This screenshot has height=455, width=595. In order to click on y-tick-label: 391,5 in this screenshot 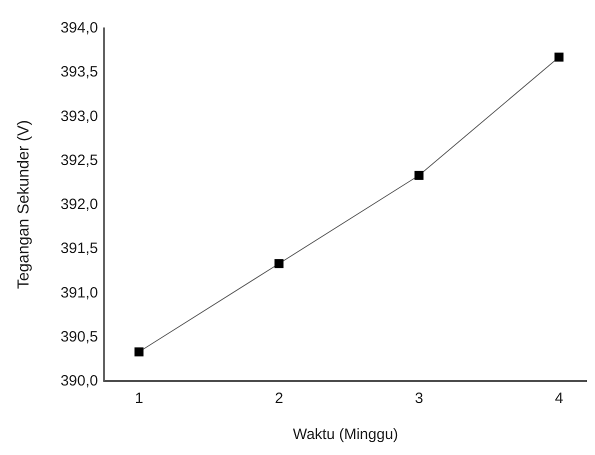, I will do `click(79, 249)`.